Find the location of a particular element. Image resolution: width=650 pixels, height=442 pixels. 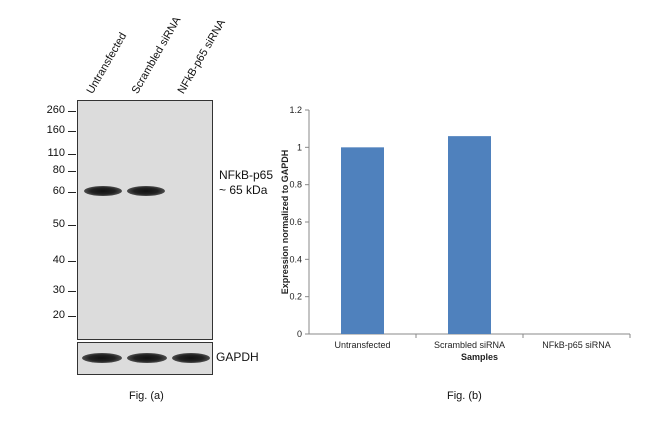

mw-marker-110: 110 is located at coordinates (56, 153).